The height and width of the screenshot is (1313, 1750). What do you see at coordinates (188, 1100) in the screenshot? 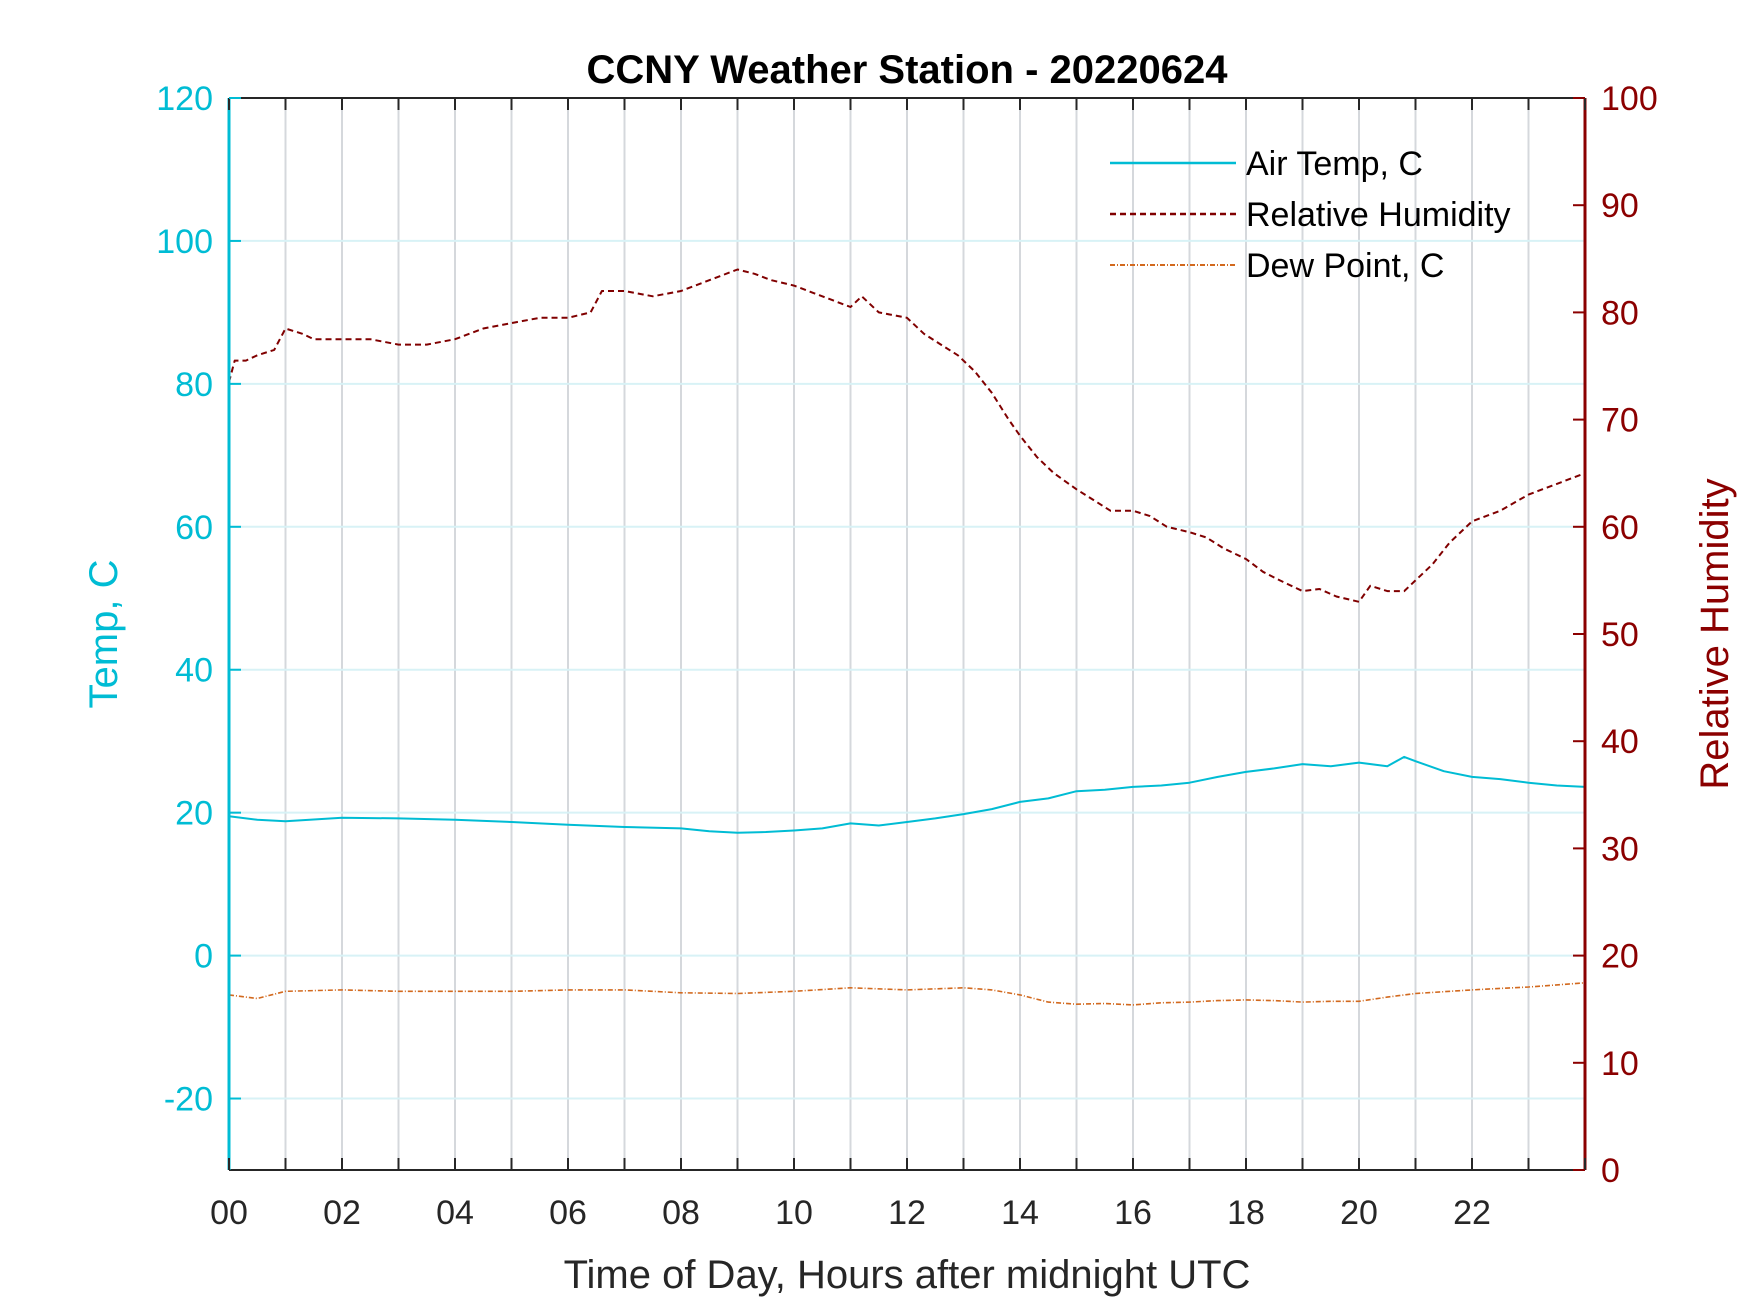
I see `left-tick-label: -20` at bounding box center [188, 1100].